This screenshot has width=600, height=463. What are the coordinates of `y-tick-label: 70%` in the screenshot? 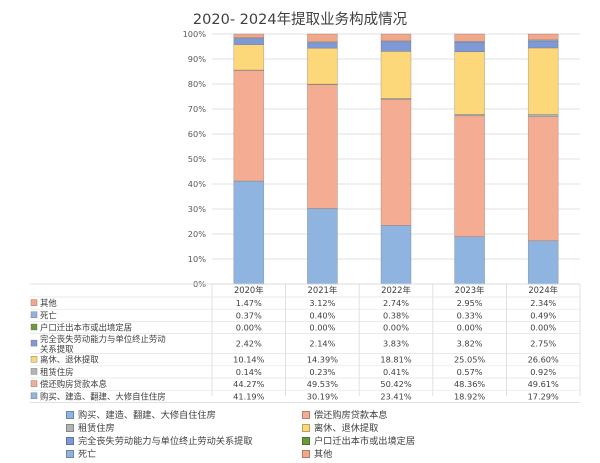 It's located at (197, 109).